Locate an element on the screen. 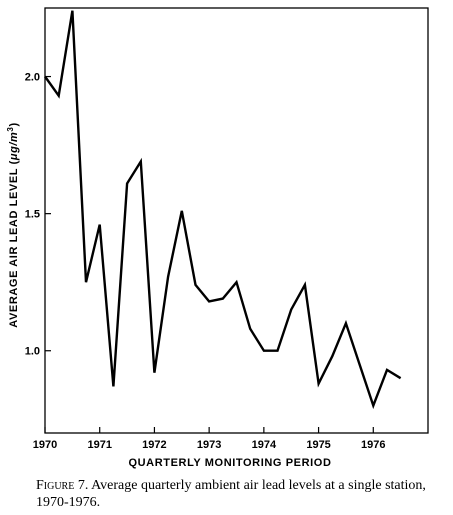  x-tick-label: 1971 is located at coordinates (99, 445).